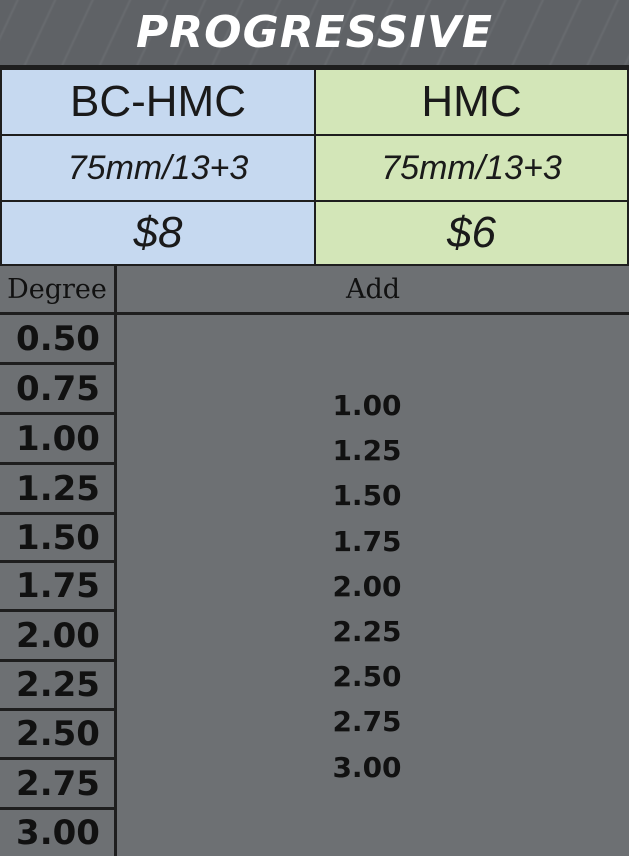 The image size is (629, 856). What do you see at coordinates (58, 490) in the screenshot?
I see `degree-cell: 1.25` at bounding box center [58, 490].